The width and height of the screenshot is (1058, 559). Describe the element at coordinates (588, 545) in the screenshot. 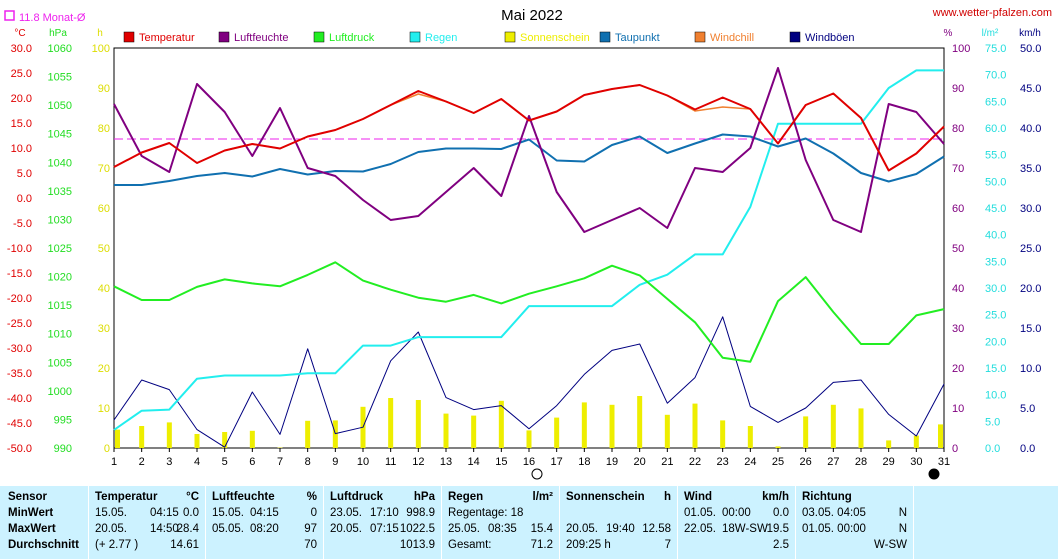

I see `stats-cell-sun: 209:25 h` at that location.